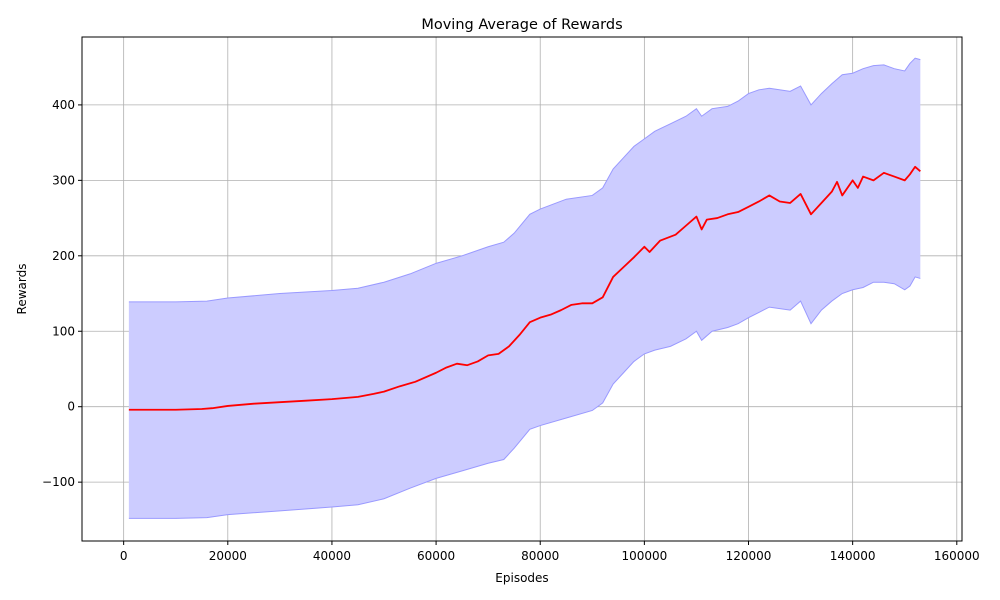 The width and height of the screenshot is (1000, 600). I want to click on x-tick-label-3: 60000, so click(436, 556).